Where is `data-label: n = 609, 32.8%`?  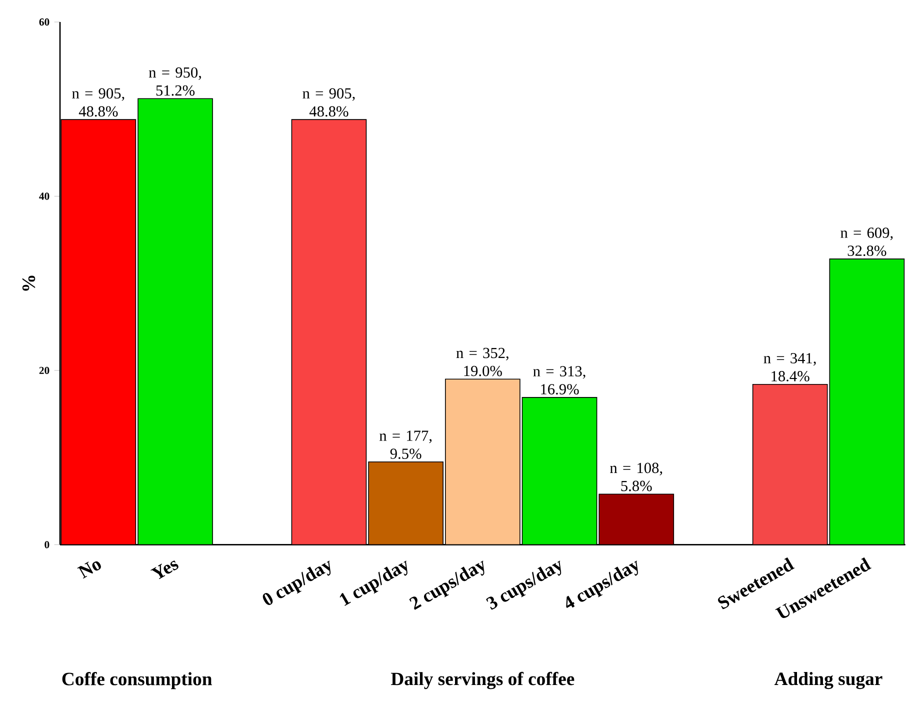
data-label: n = 609, 32.8% is located at coordinates (866, 242).